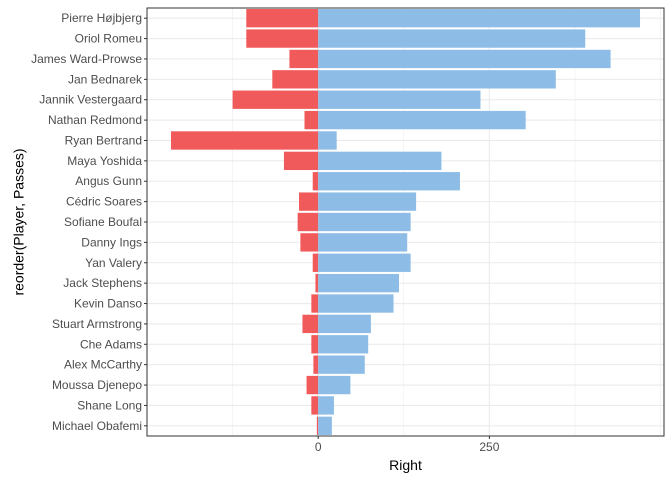  Describe the element at coordinates (113, 263) in the screenshot. I see `y-tick-label: Yan Valery` at that location.